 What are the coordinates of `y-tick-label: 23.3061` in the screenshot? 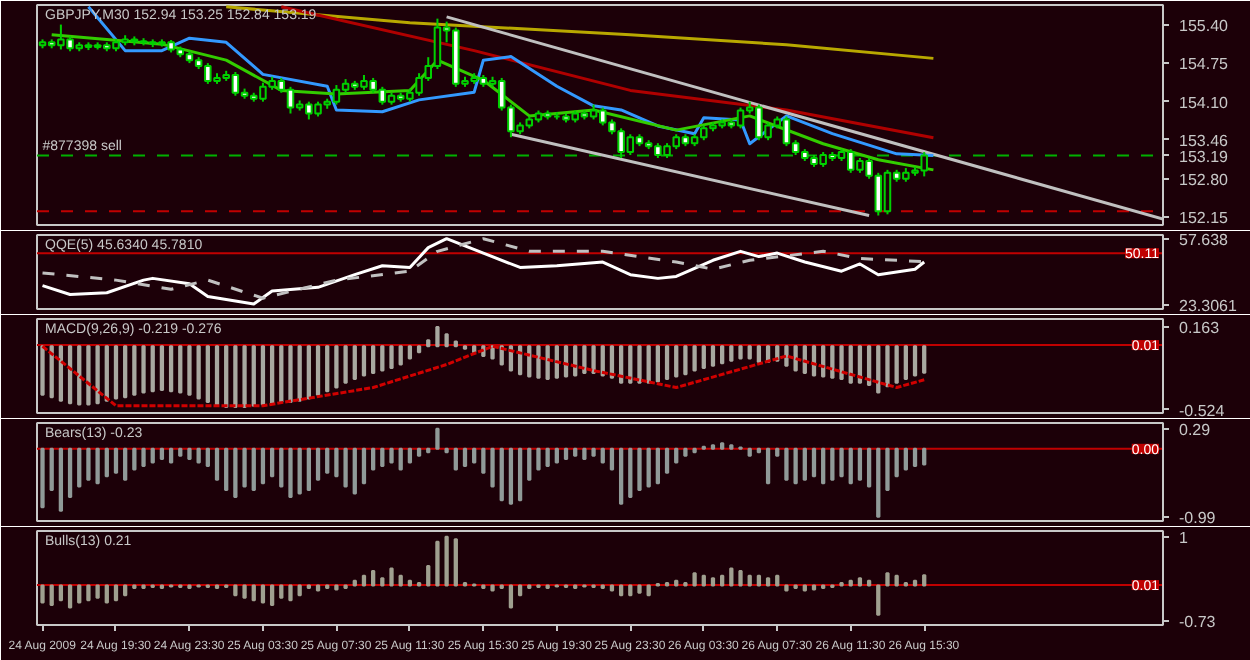 It's located at (1208, 306).